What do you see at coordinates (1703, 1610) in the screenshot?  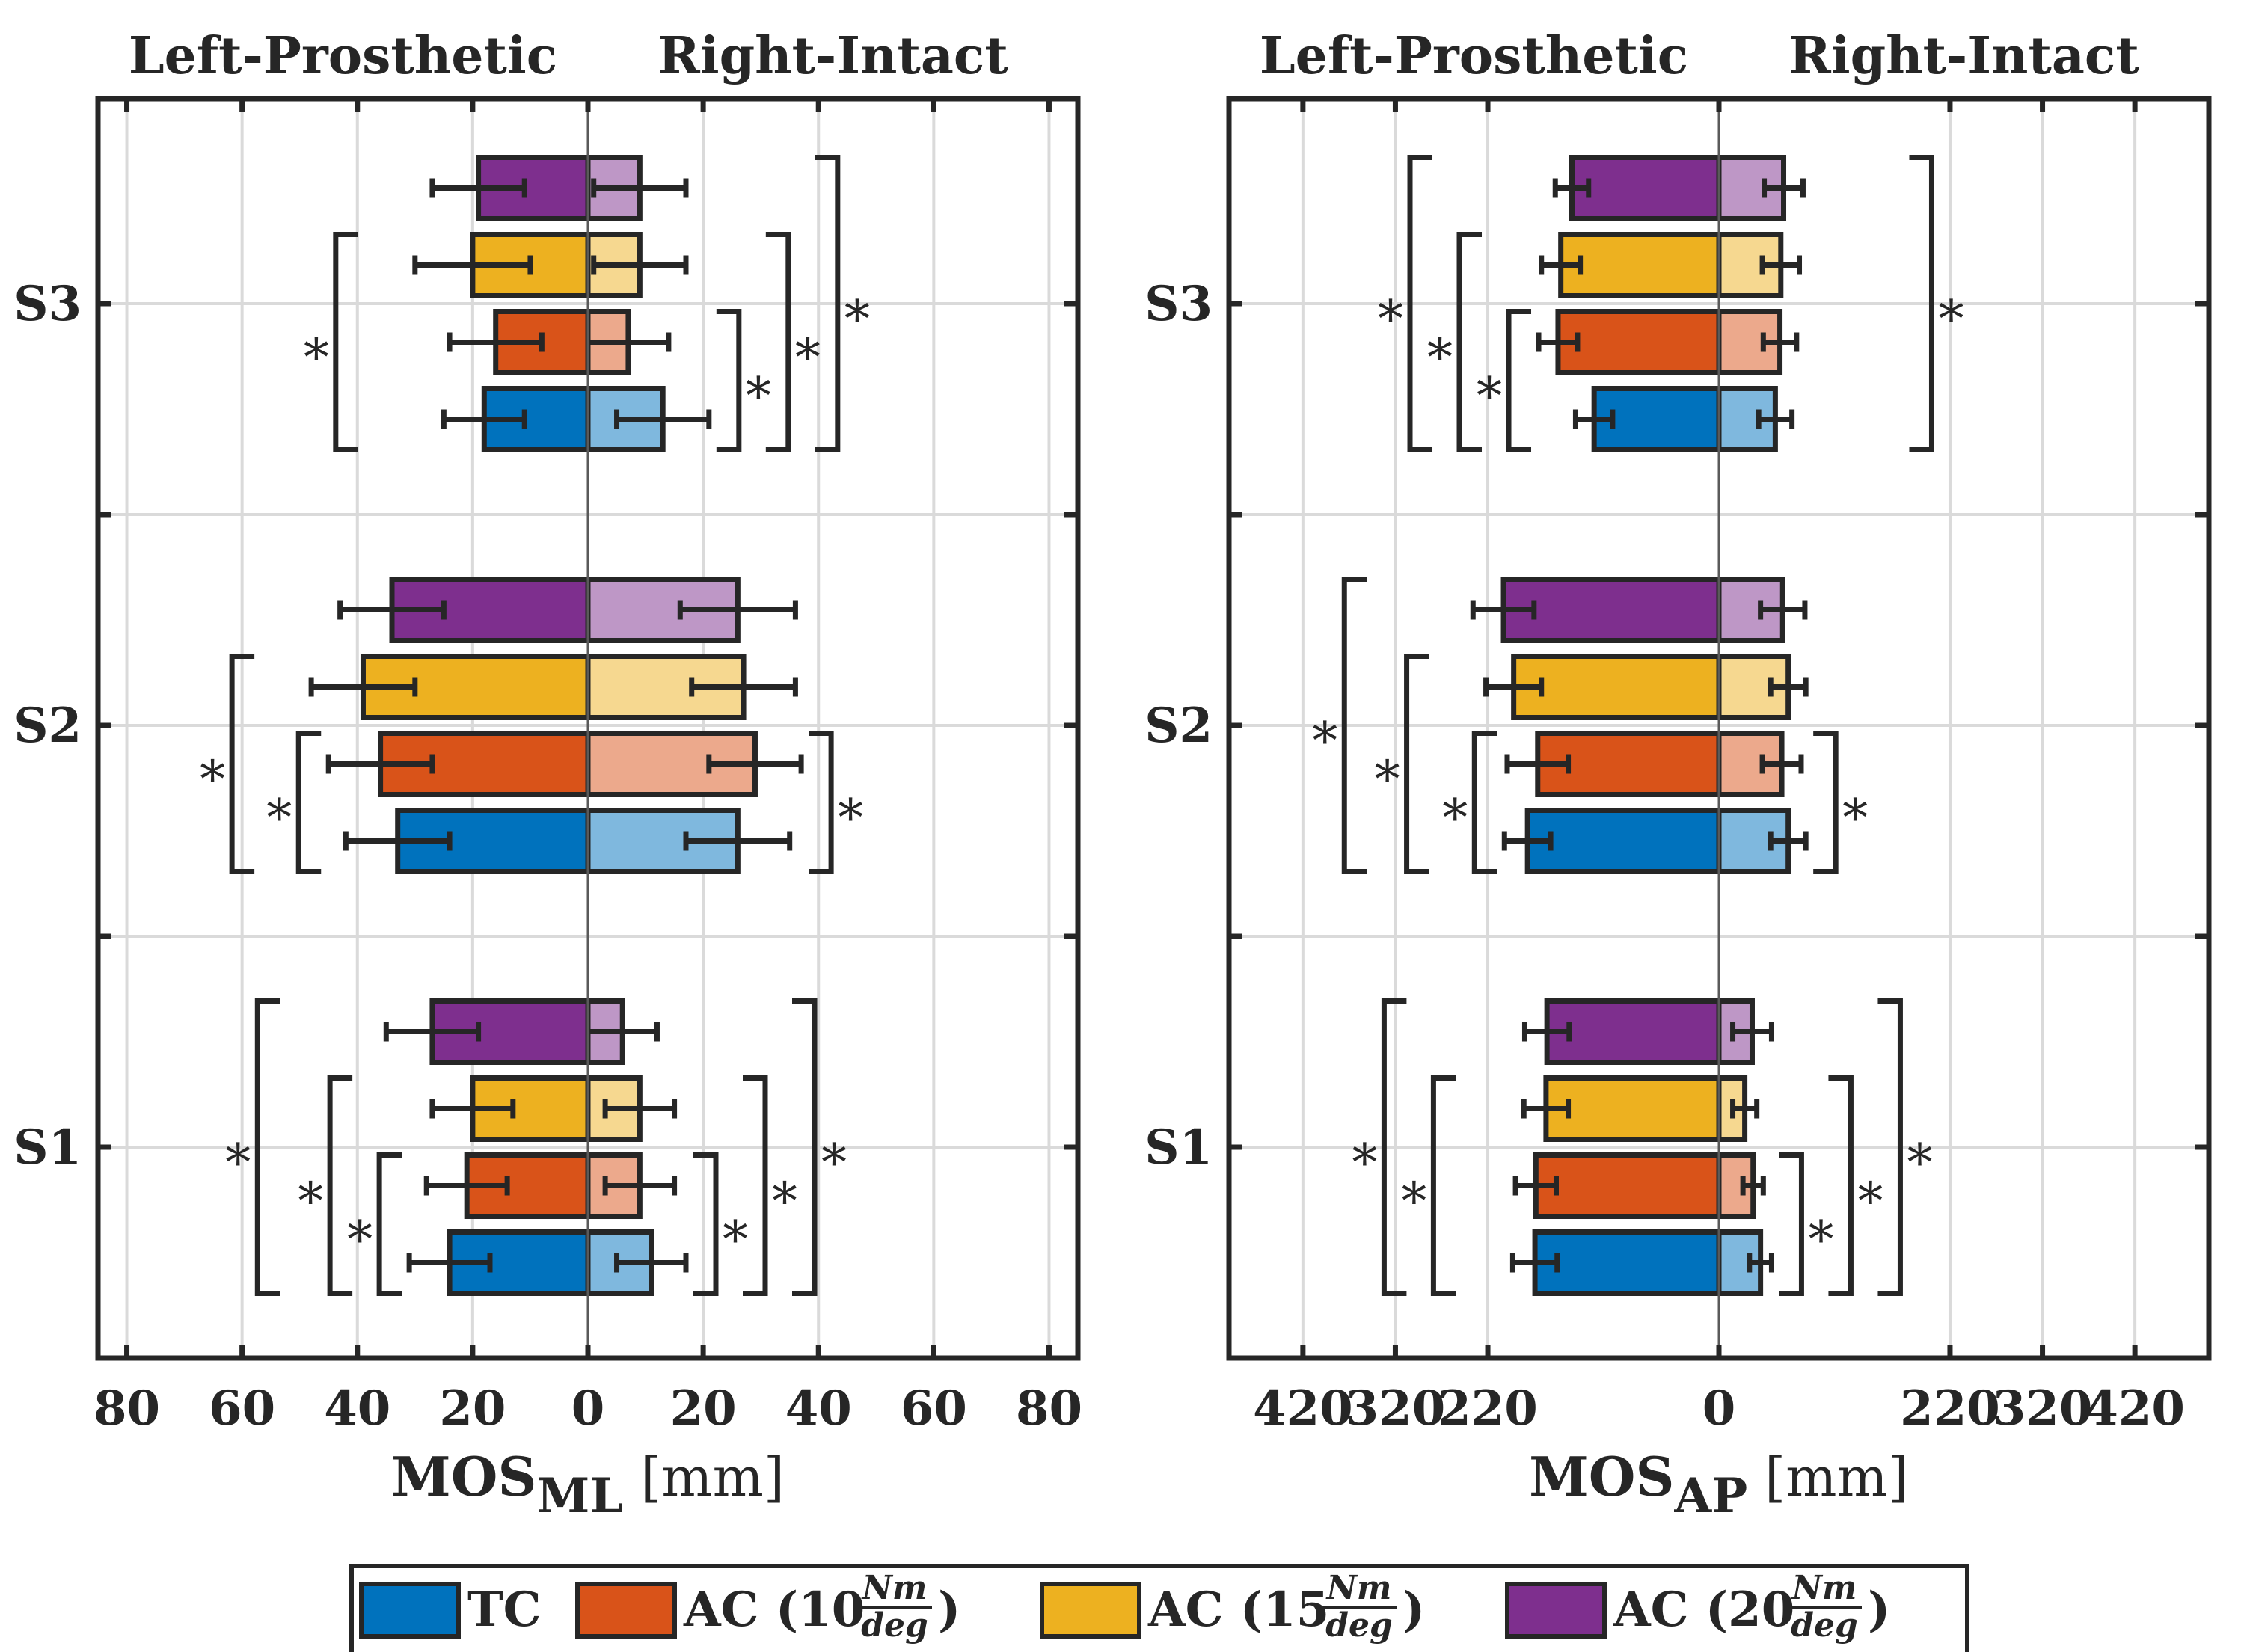 I see `legend-label-ac20: AC (20` at bounding box center [1703, 1610].